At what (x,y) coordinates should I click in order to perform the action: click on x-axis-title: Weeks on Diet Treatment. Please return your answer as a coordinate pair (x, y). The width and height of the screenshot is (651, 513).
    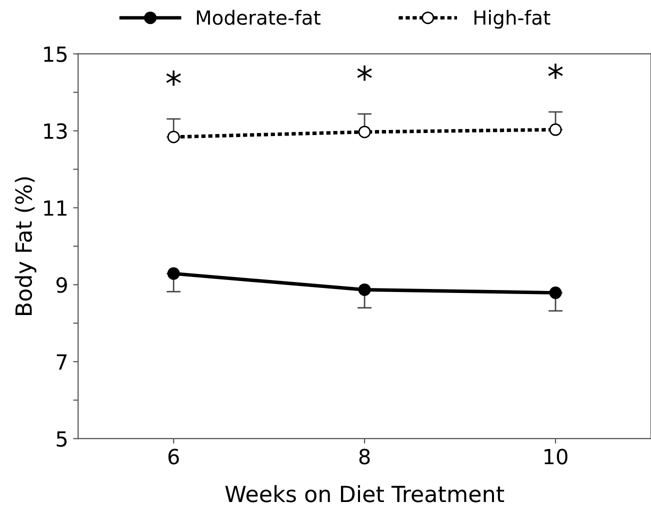
    Looking at the image, I should click on (364, 493).